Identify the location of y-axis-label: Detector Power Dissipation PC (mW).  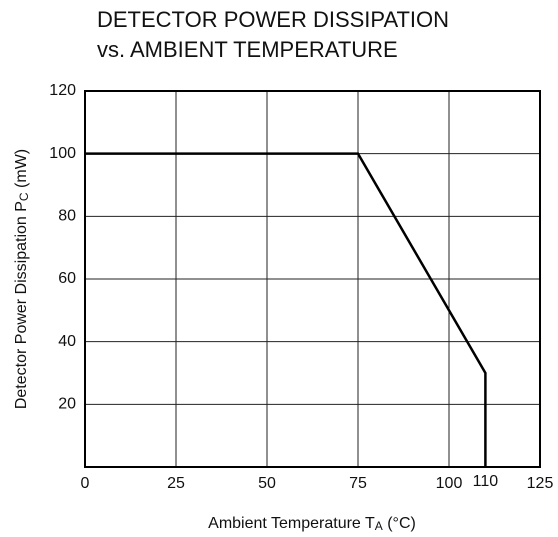
(22, 279).